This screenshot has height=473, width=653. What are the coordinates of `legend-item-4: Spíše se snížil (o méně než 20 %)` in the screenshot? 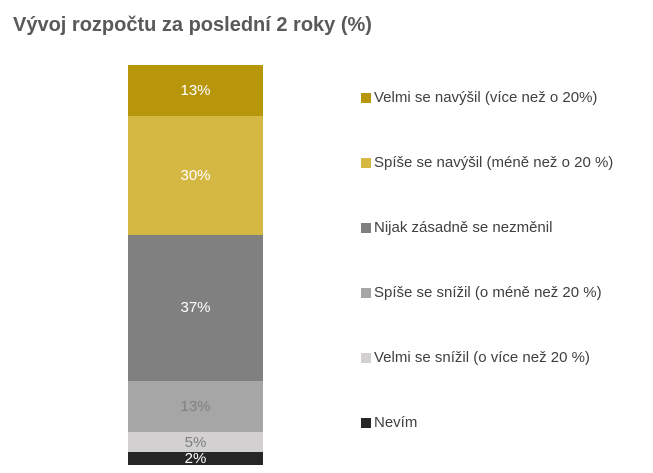 It's located at (487, 292).